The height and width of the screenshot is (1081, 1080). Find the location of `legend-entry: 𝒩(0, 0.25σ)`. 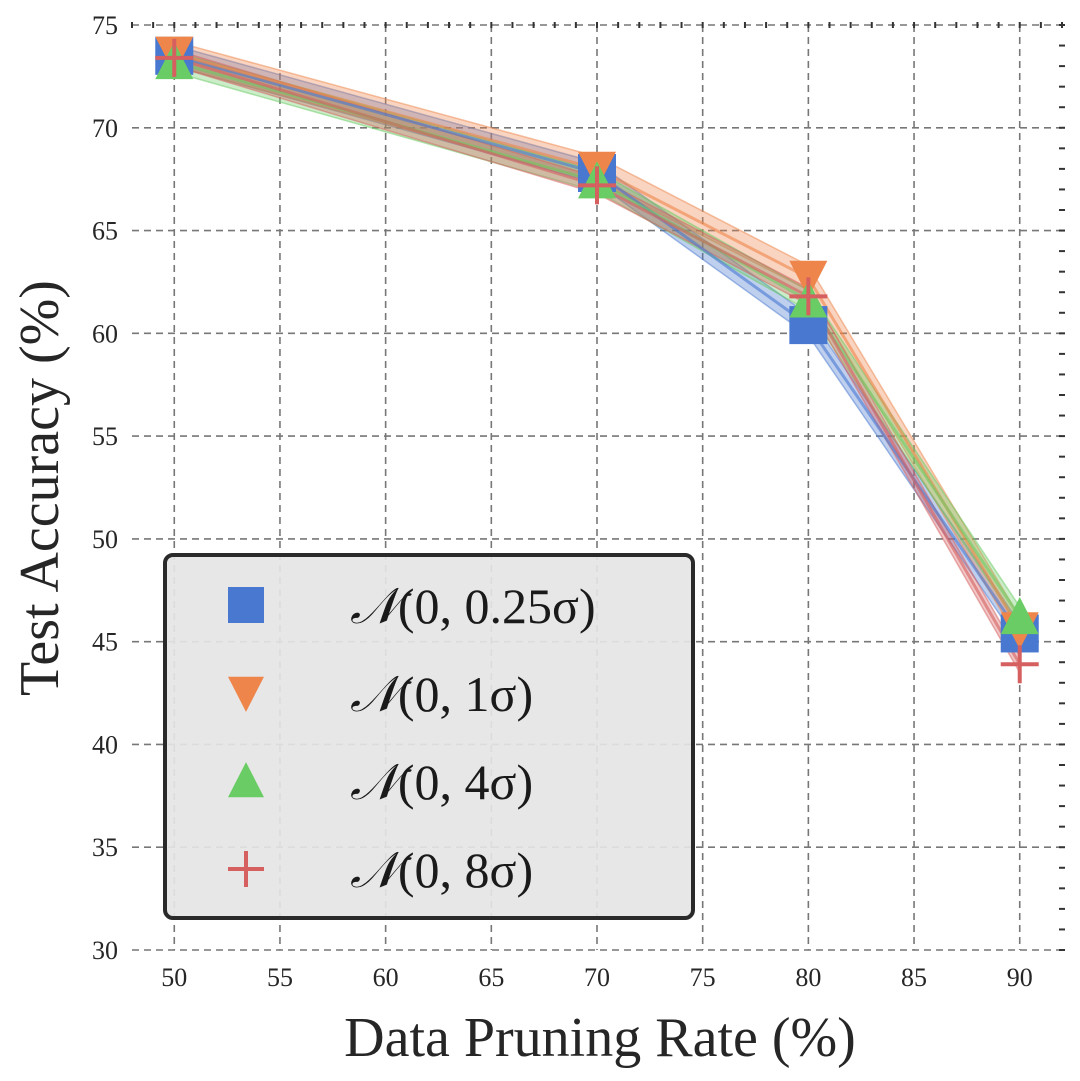

legend-entry: 𝒩(0, 0.25σ) is located at coordinates (412, 606).